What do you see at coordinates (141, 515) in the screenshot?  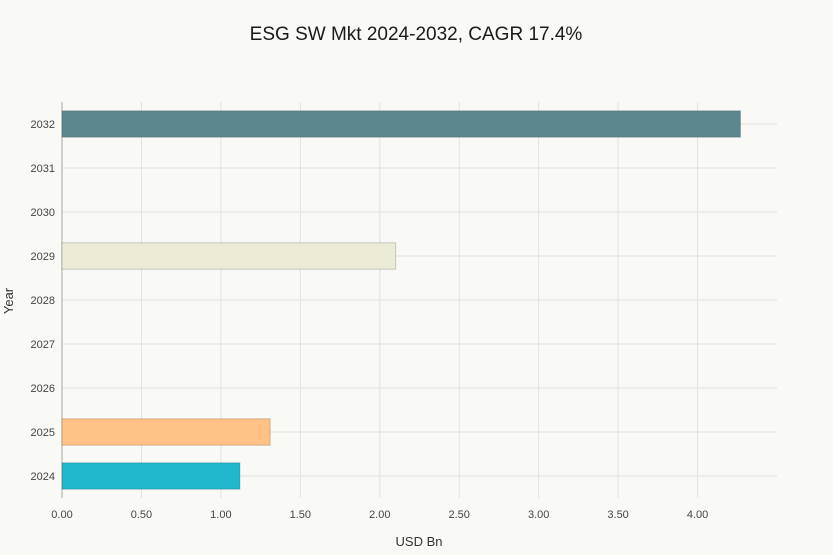 I see `x-tick-label: 0.50` at bounding box center [141, 515].